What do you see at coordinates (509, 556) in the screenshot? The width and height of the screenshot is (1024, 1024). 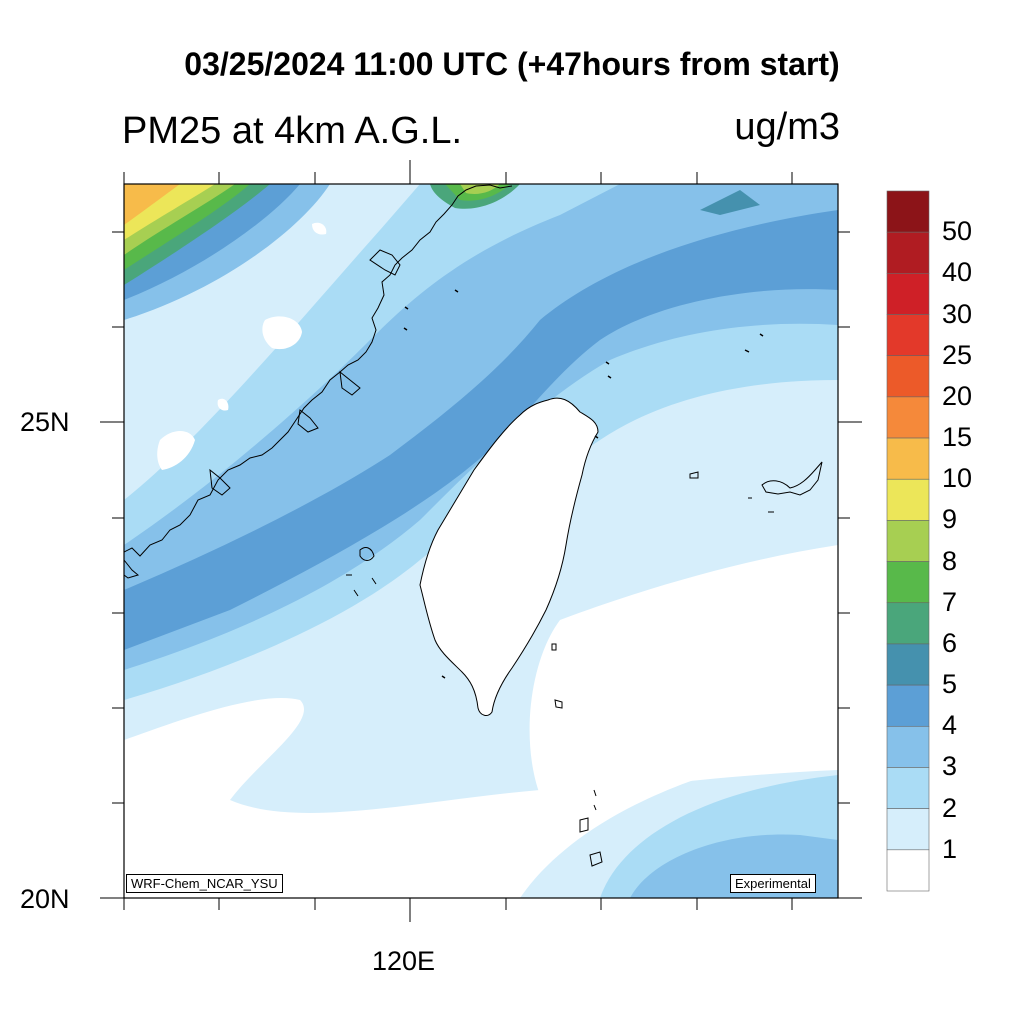 I see `taiwan-island` at bounding box center [509, 556].